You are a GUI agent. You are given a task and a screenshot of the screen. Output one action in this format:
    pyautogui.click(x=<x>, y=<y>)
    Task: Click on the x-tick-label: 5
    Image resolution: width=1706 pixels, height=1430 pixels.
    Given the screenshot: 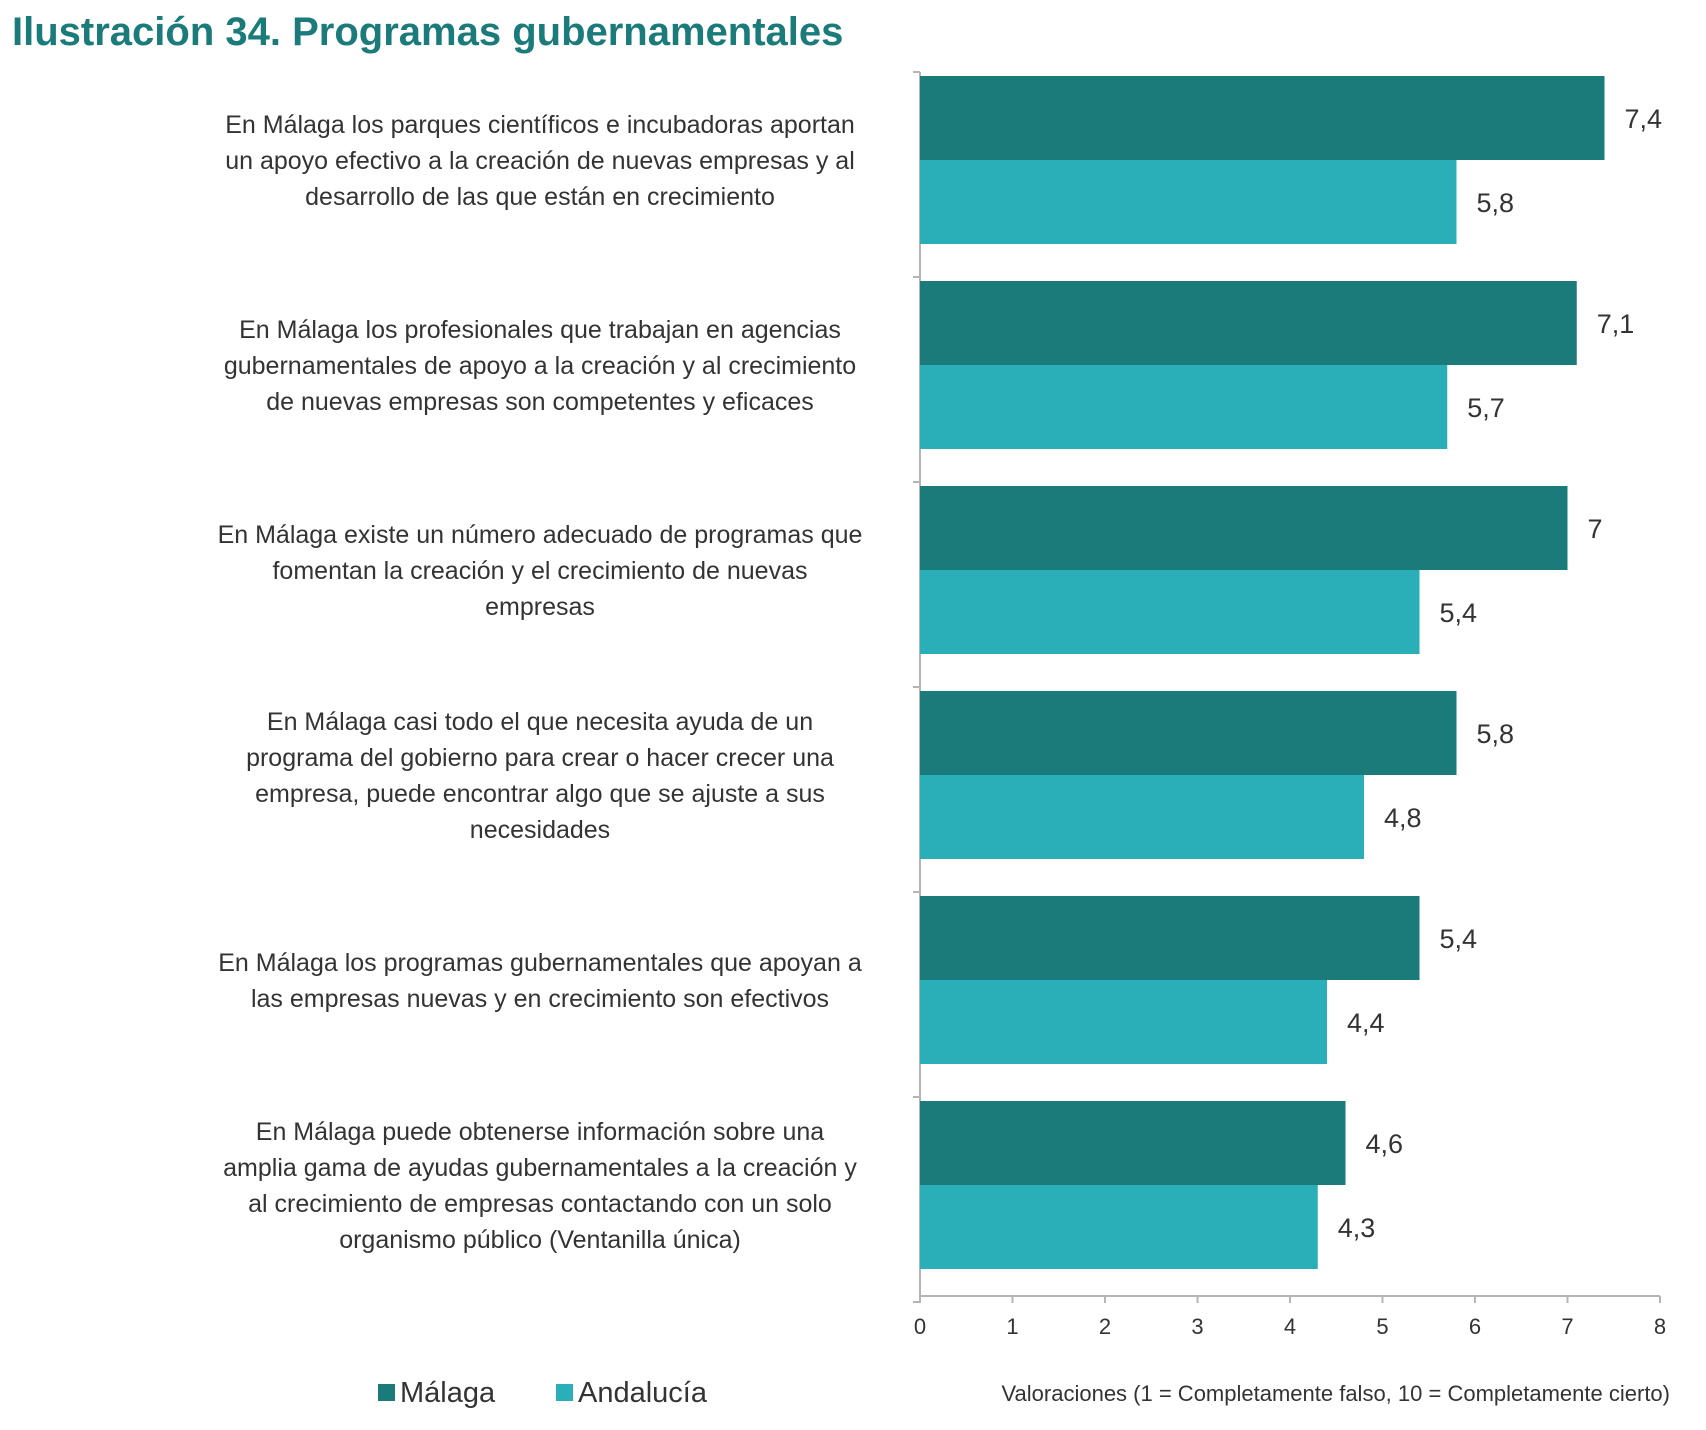 What is the action you would take?
    pyautogui.click(x=1382, y=1326)
    